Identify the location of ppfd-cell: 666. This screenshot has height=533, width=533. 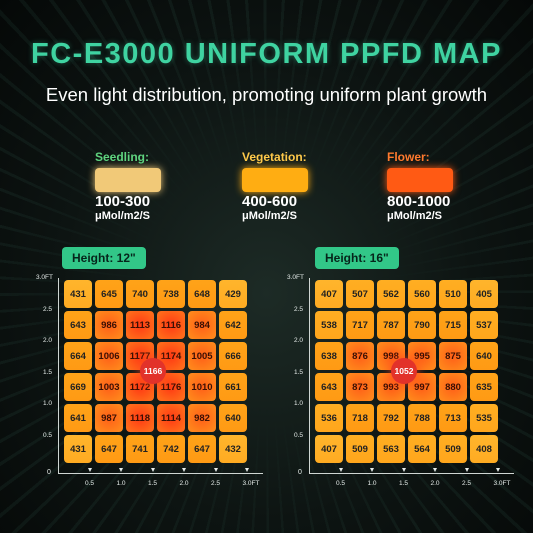
(233, 356).